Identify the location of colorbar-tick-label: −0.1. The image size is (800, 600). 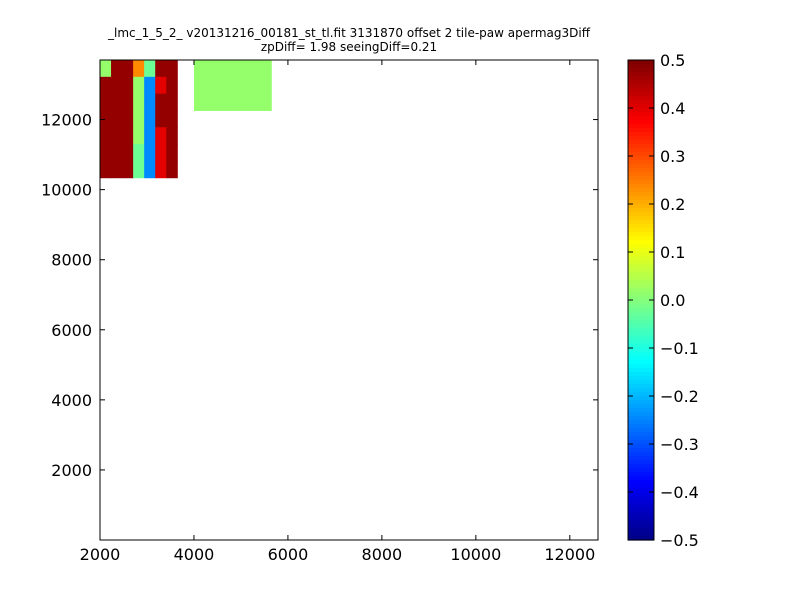
(679, 348).